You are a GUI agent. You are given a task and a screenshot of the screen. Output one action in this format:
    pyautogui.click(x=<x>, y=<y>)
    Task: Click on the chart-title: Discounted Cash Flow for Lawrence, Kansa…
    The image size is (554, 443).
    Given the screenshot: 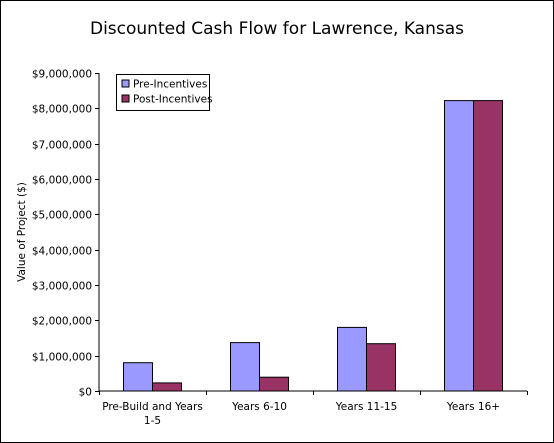 What is the action you would take?
    pyautogui.click(x=277, y=29)
    